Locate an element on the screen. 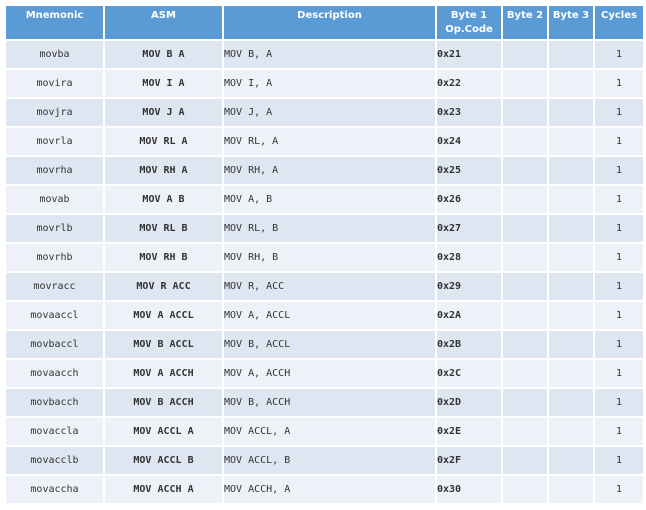  header-byte1: Byte 1 Op.Code is located at coordinates (469, 22).